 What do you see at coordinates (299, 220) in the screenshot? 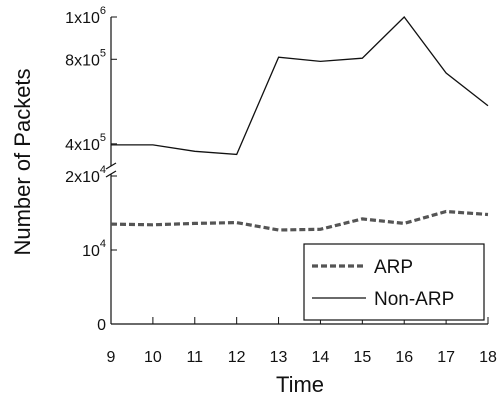
I see `series-line-arp` at bounding box center [299, 220].